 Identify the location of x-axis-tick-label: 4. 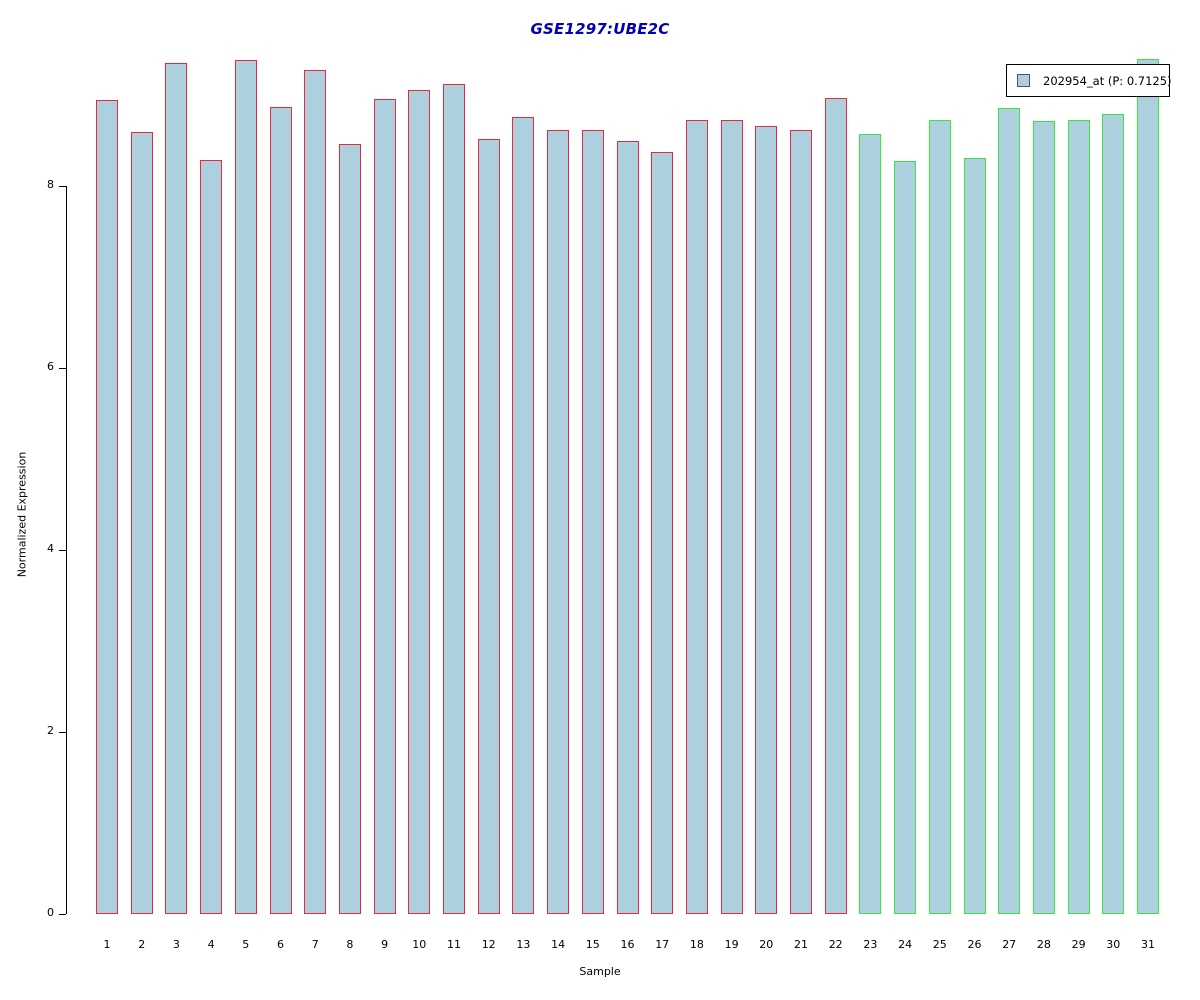
(211, 944).